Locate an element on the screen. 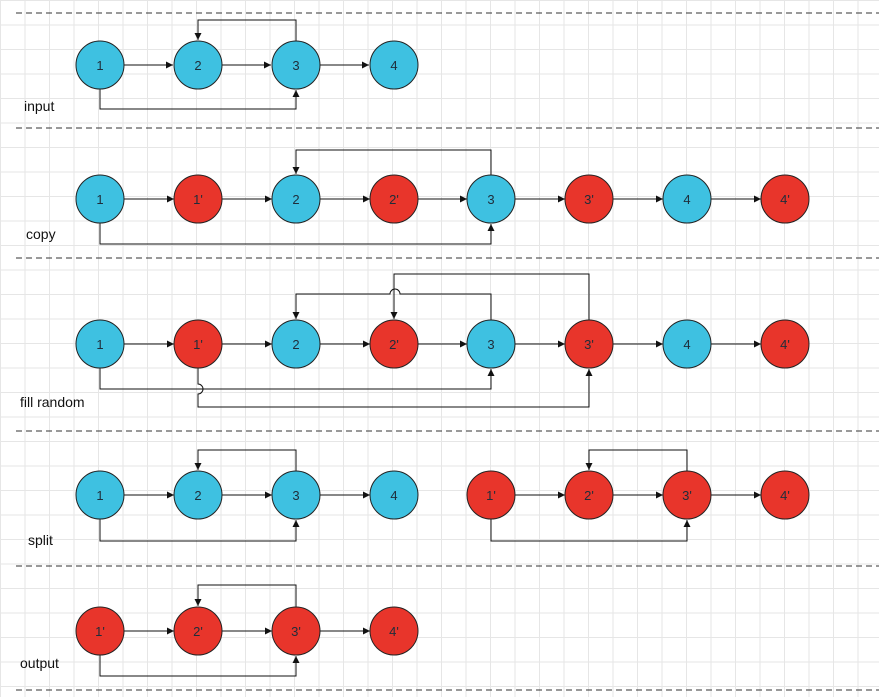 Image resolution: width=879 pixels, height=697 pixels. edges-fill-random is located at coordinates (430, 340).